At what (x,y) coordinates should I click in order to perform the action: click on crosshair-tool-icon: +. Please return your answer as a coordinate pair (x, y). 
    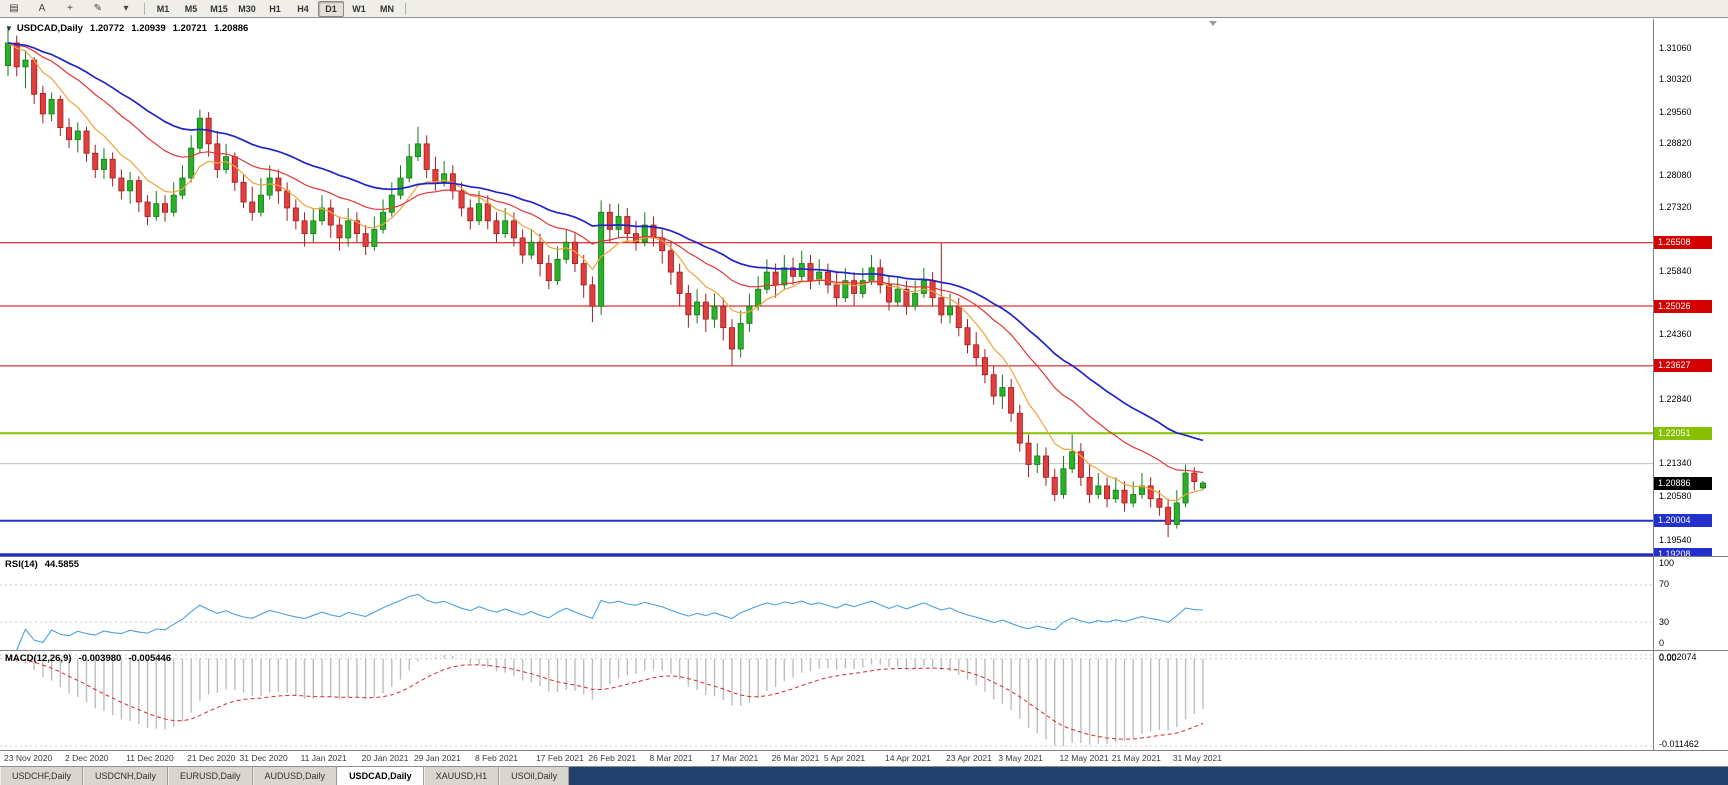
    Looking at the image, I should click on (70, 8).